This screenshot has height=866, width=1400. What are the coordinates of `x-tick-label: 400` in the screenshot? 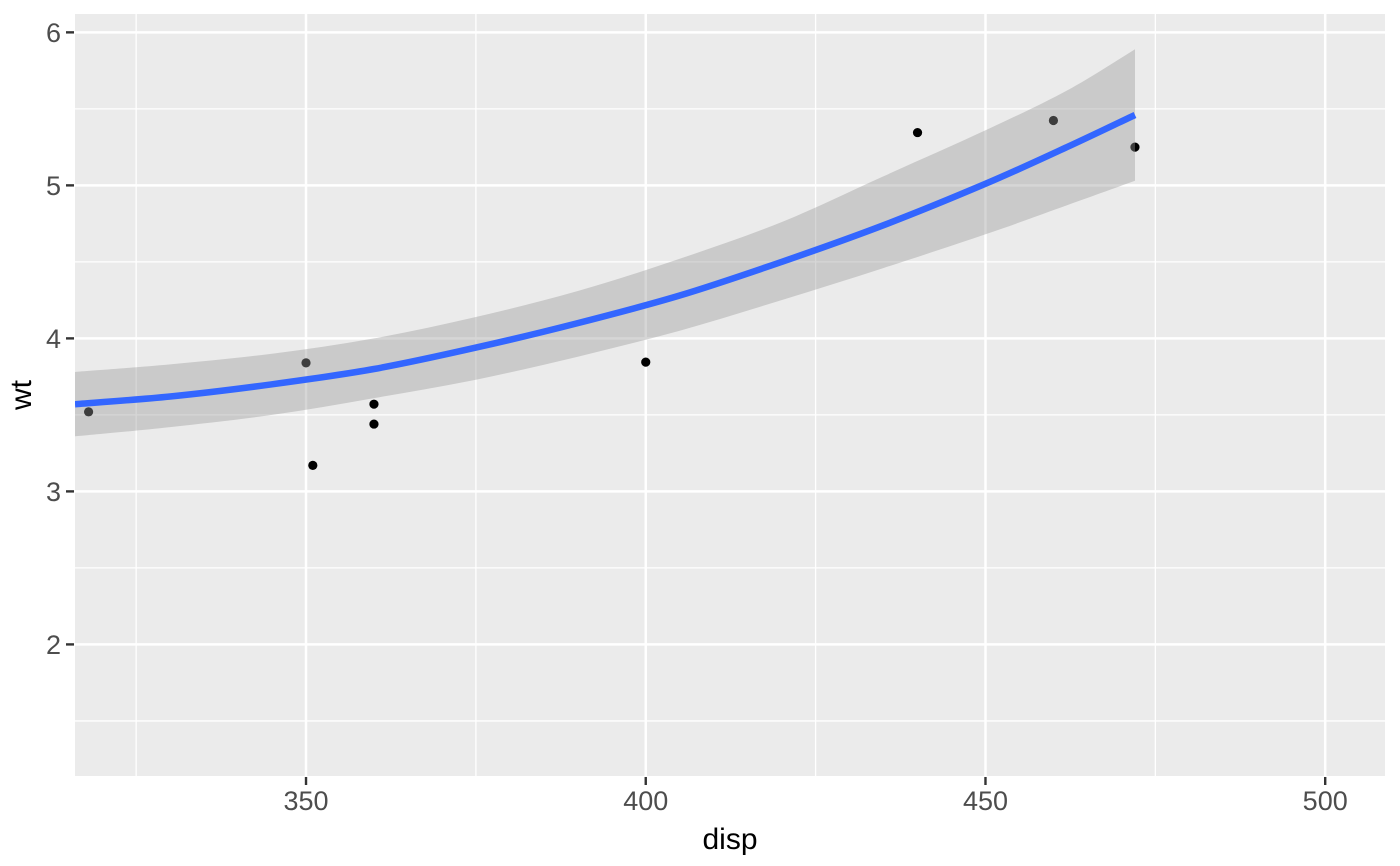 It's located at (645, 801).